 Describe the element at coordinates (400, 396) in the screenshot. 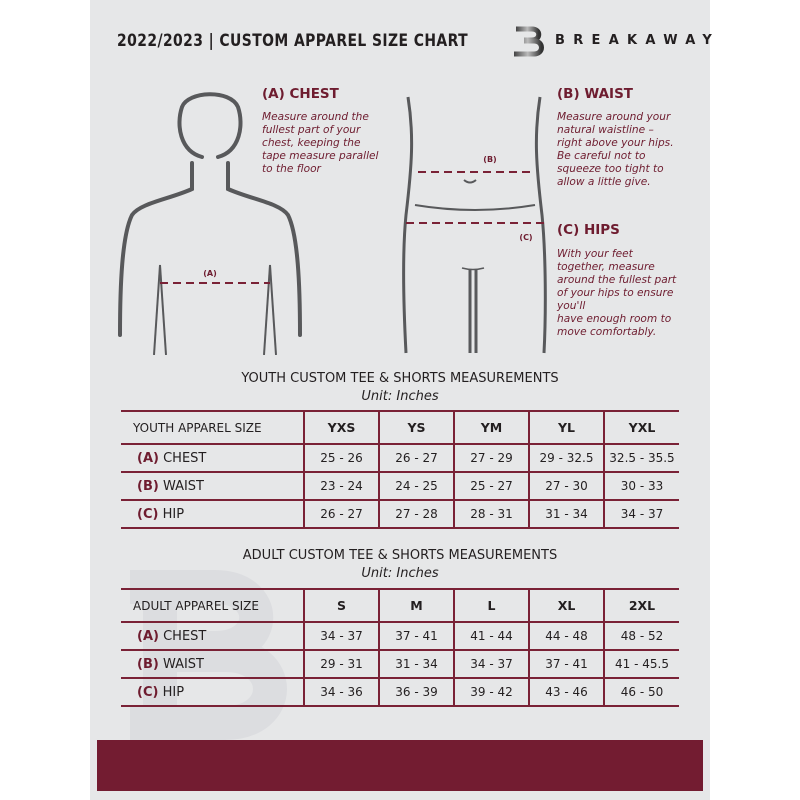

I see `youth-unit: Unit: Inches` at that location.